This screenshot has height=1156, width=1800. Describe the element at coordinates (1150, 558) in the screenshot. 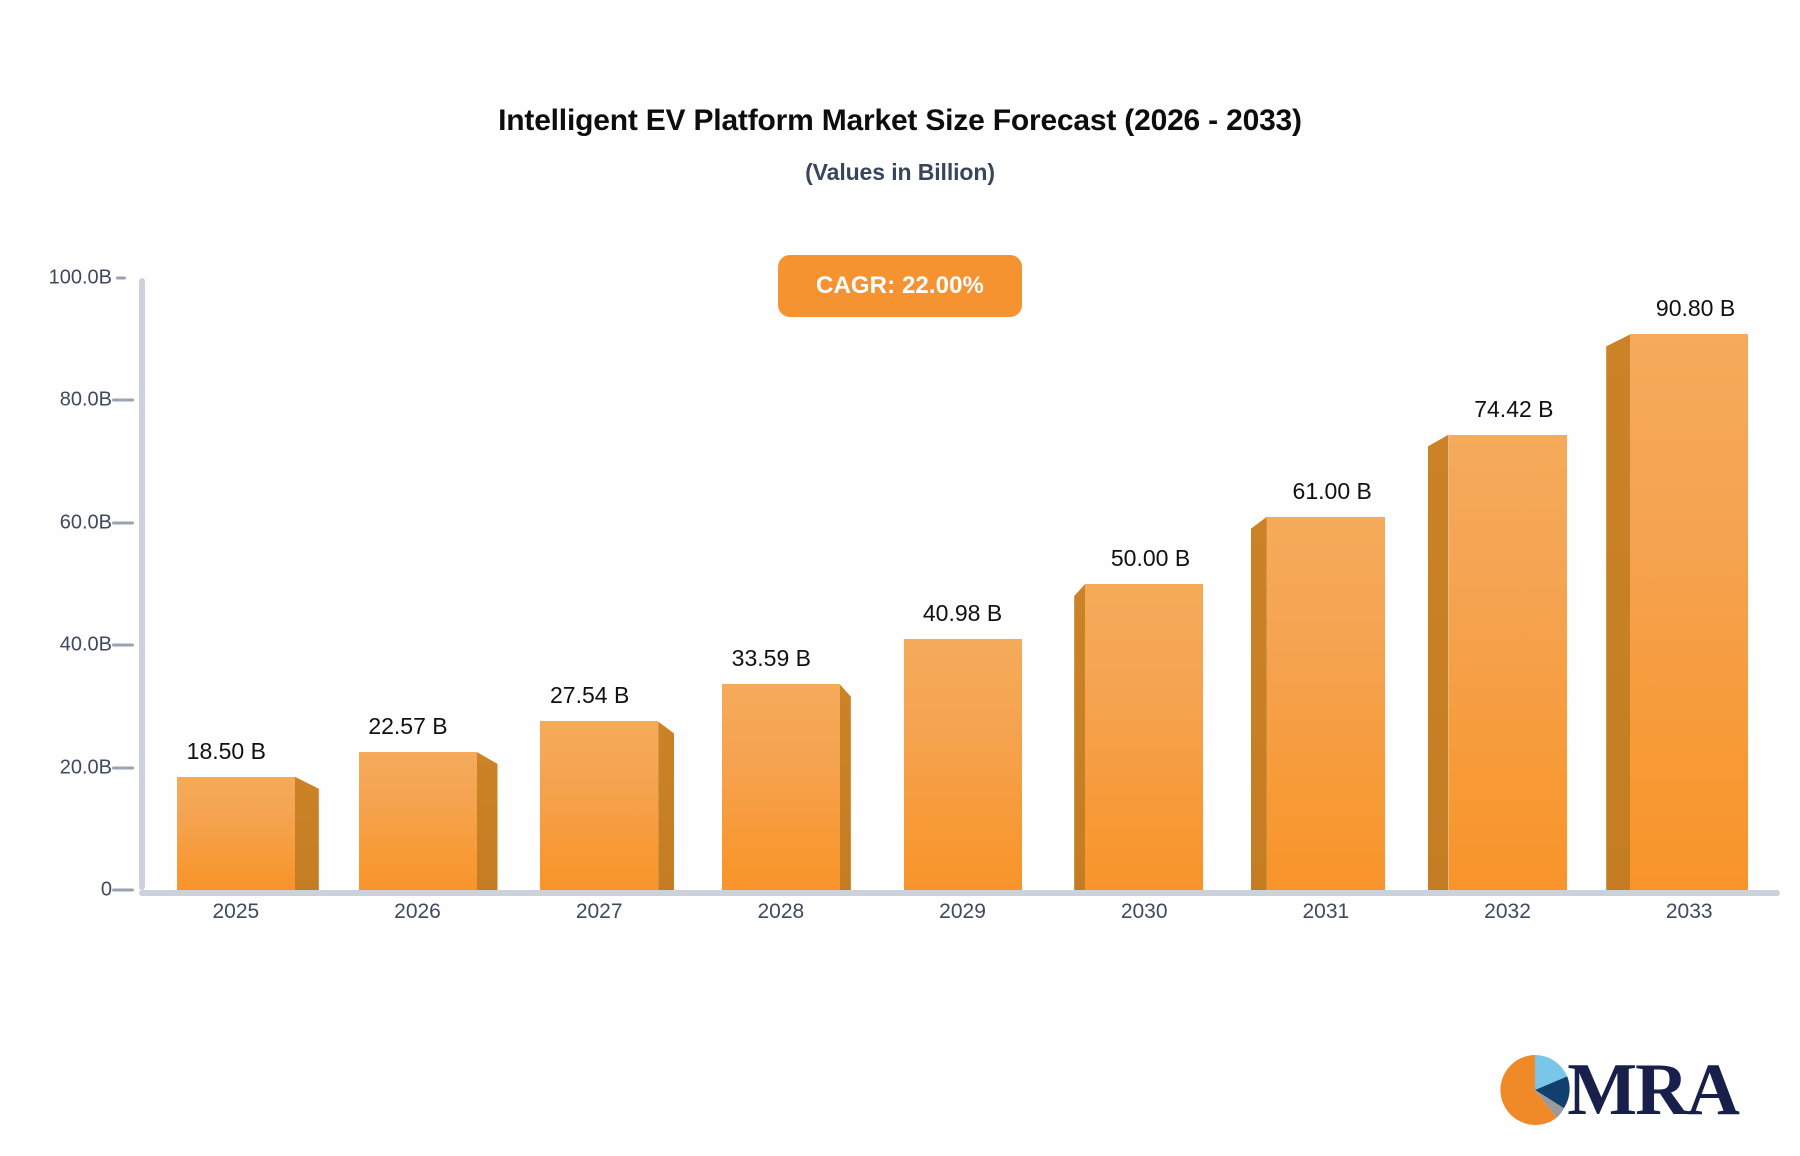

I see `bar-value-label: 50.00 B` at that location.